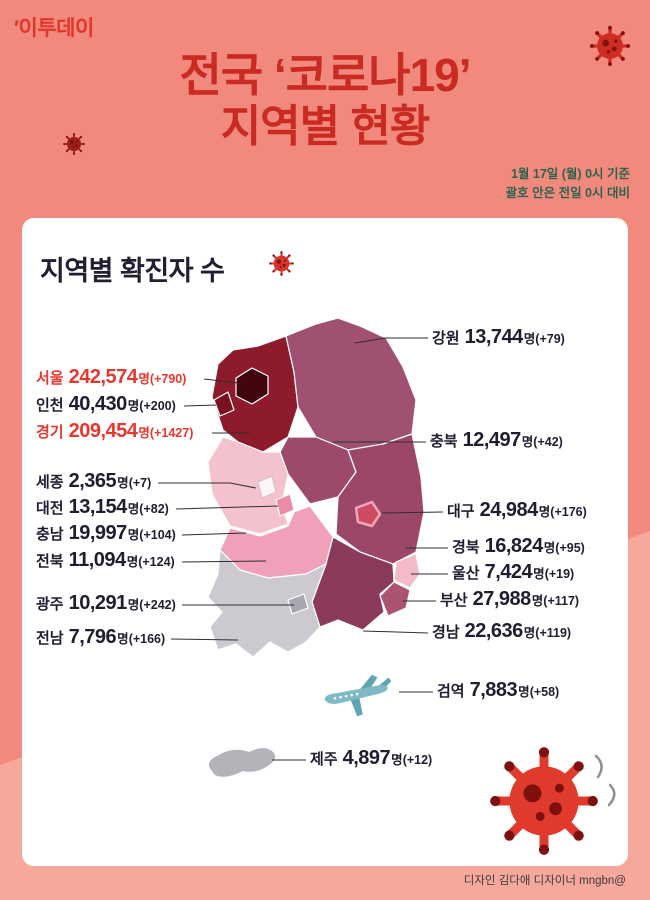 Image resolution: width=650 pixels, height=900 pixels. I want to click on title-line2: 지역별 현황, so click(325, 126).